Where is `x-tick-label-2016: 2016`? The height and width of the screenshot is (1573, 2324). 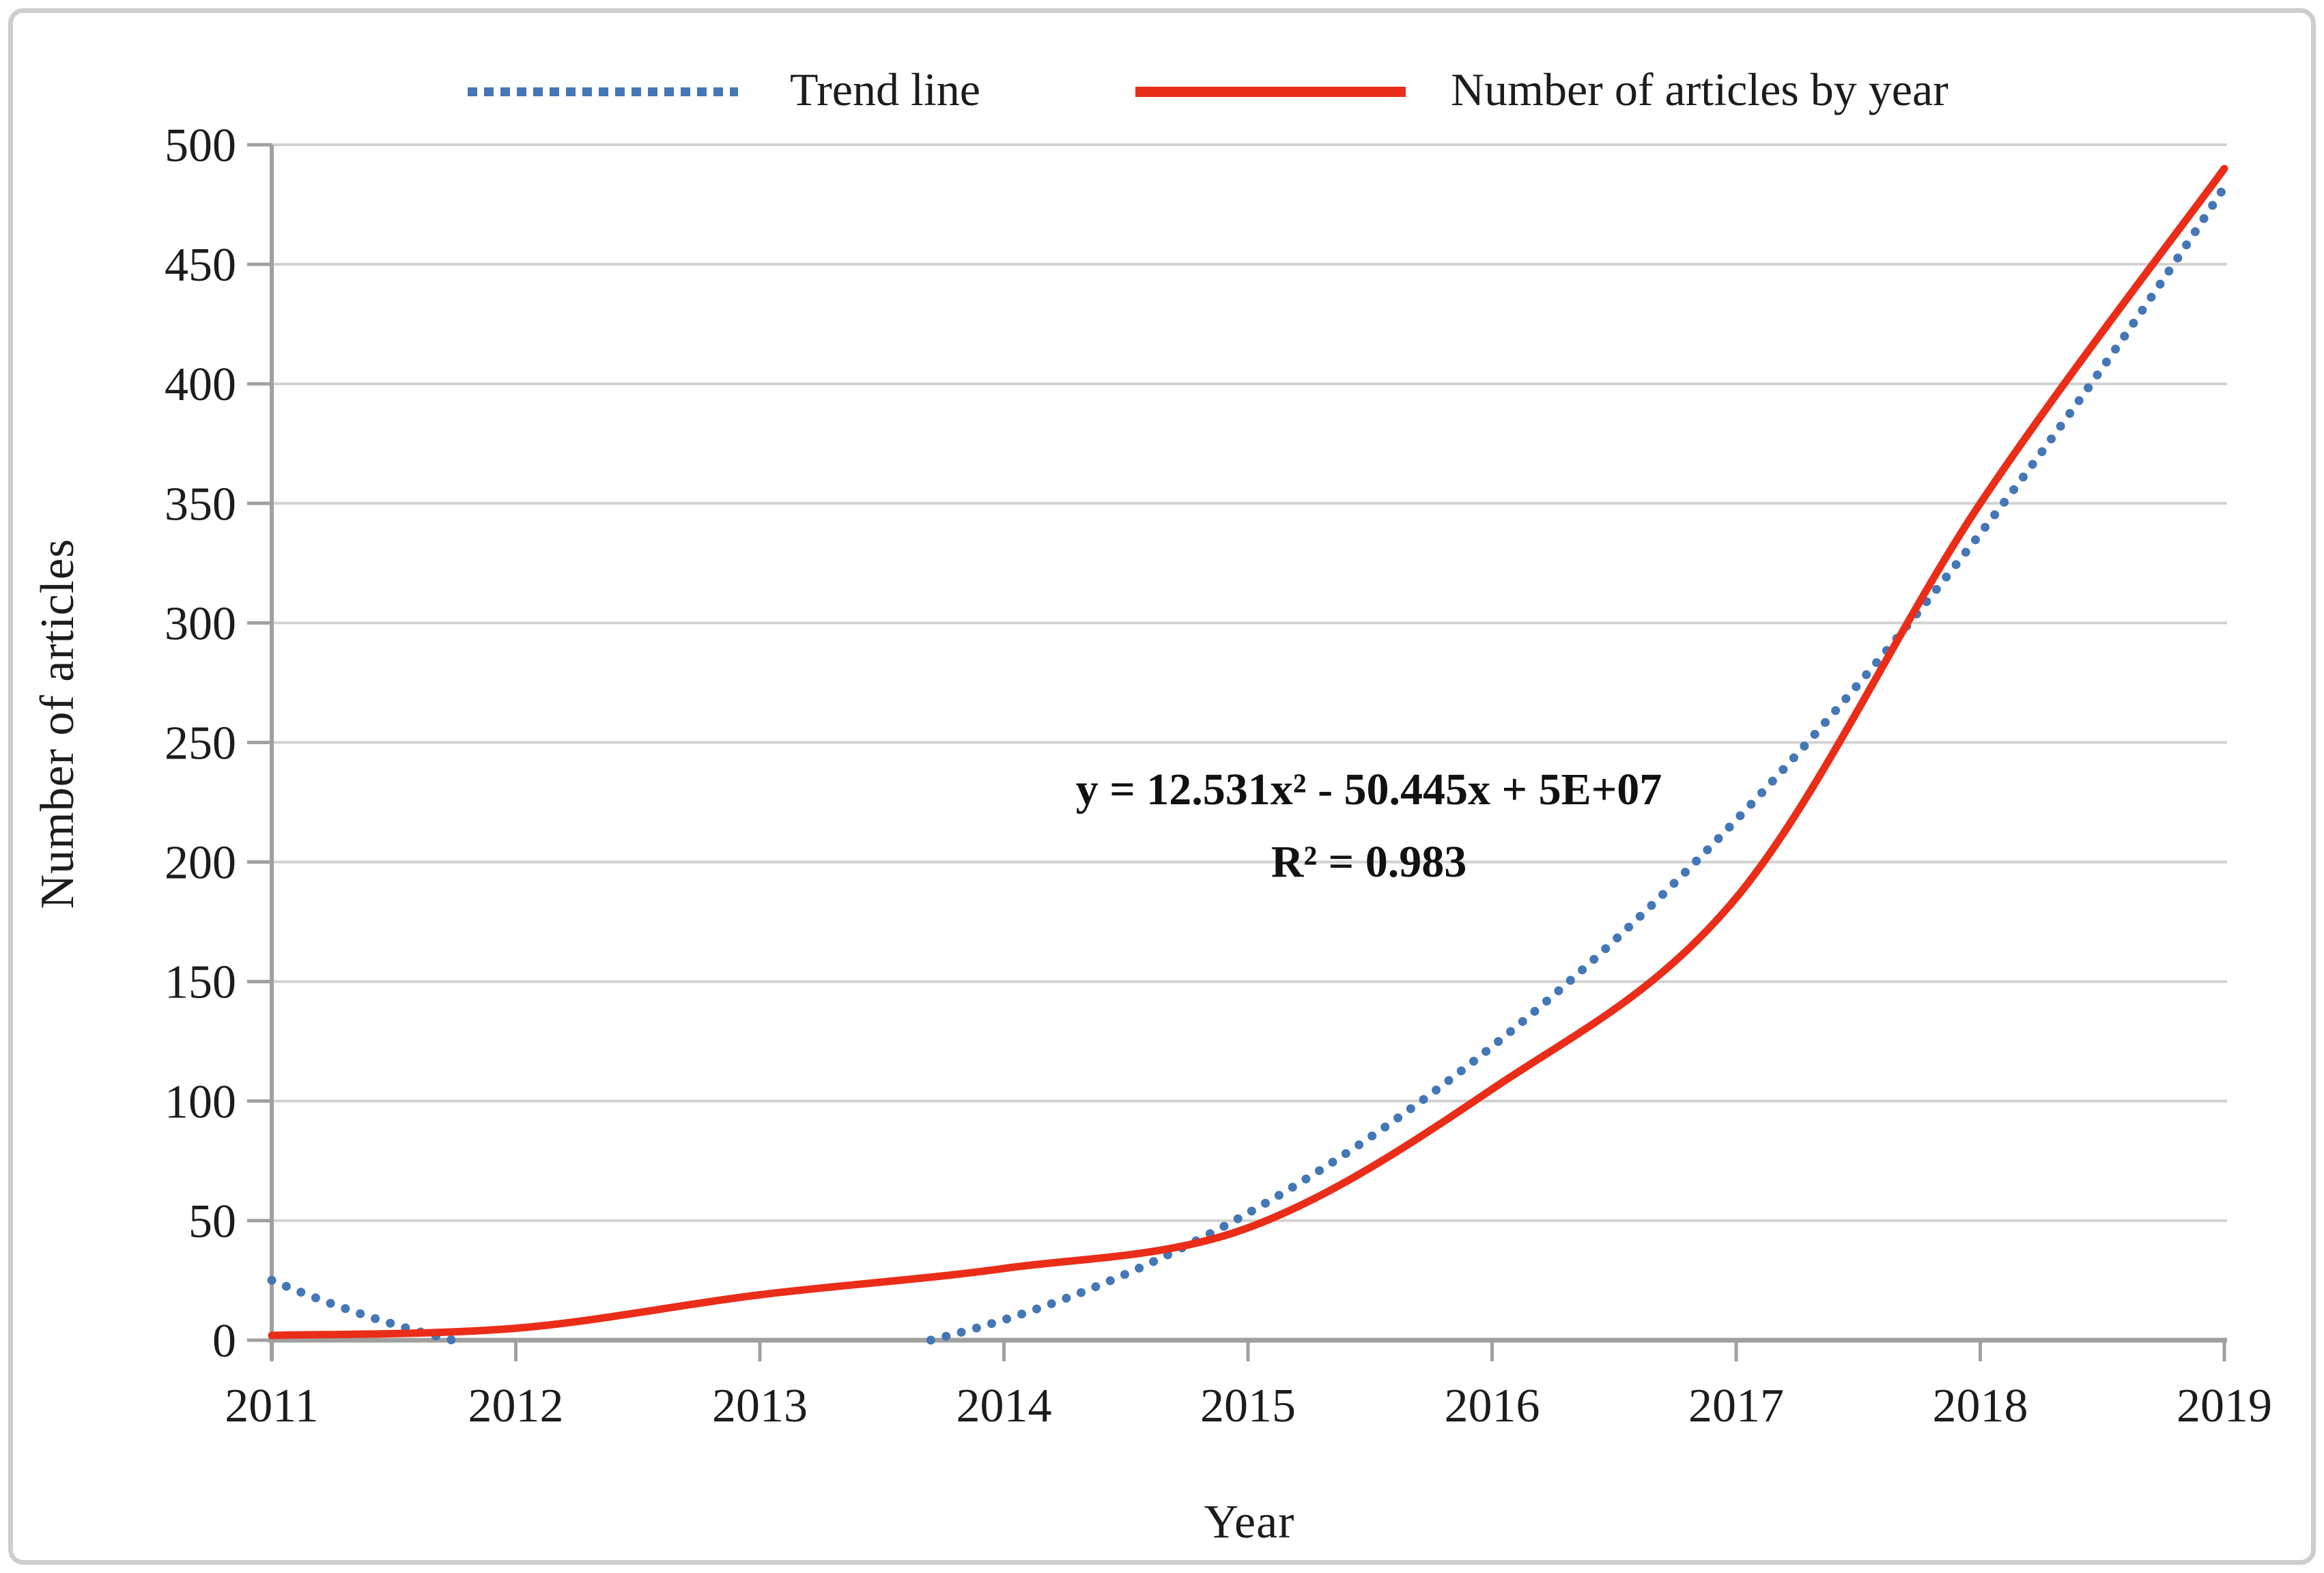 x-tick-label-2016: 2016 is located at coordinates (1492, 1406).